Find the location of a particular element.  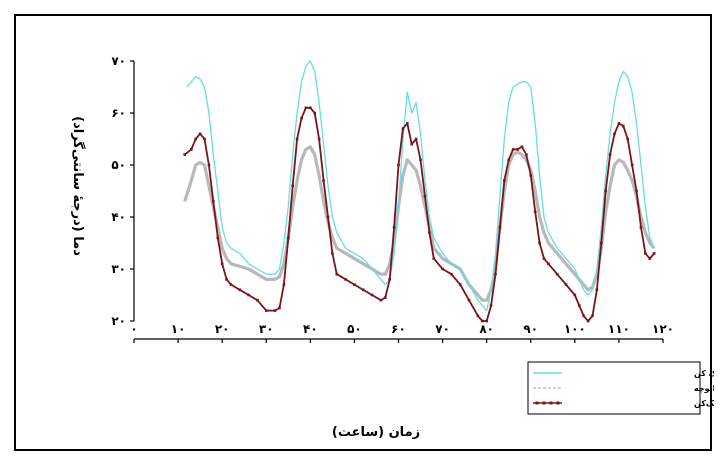

x-tick-label: ۴۰ is located at coordinates (310, 329).